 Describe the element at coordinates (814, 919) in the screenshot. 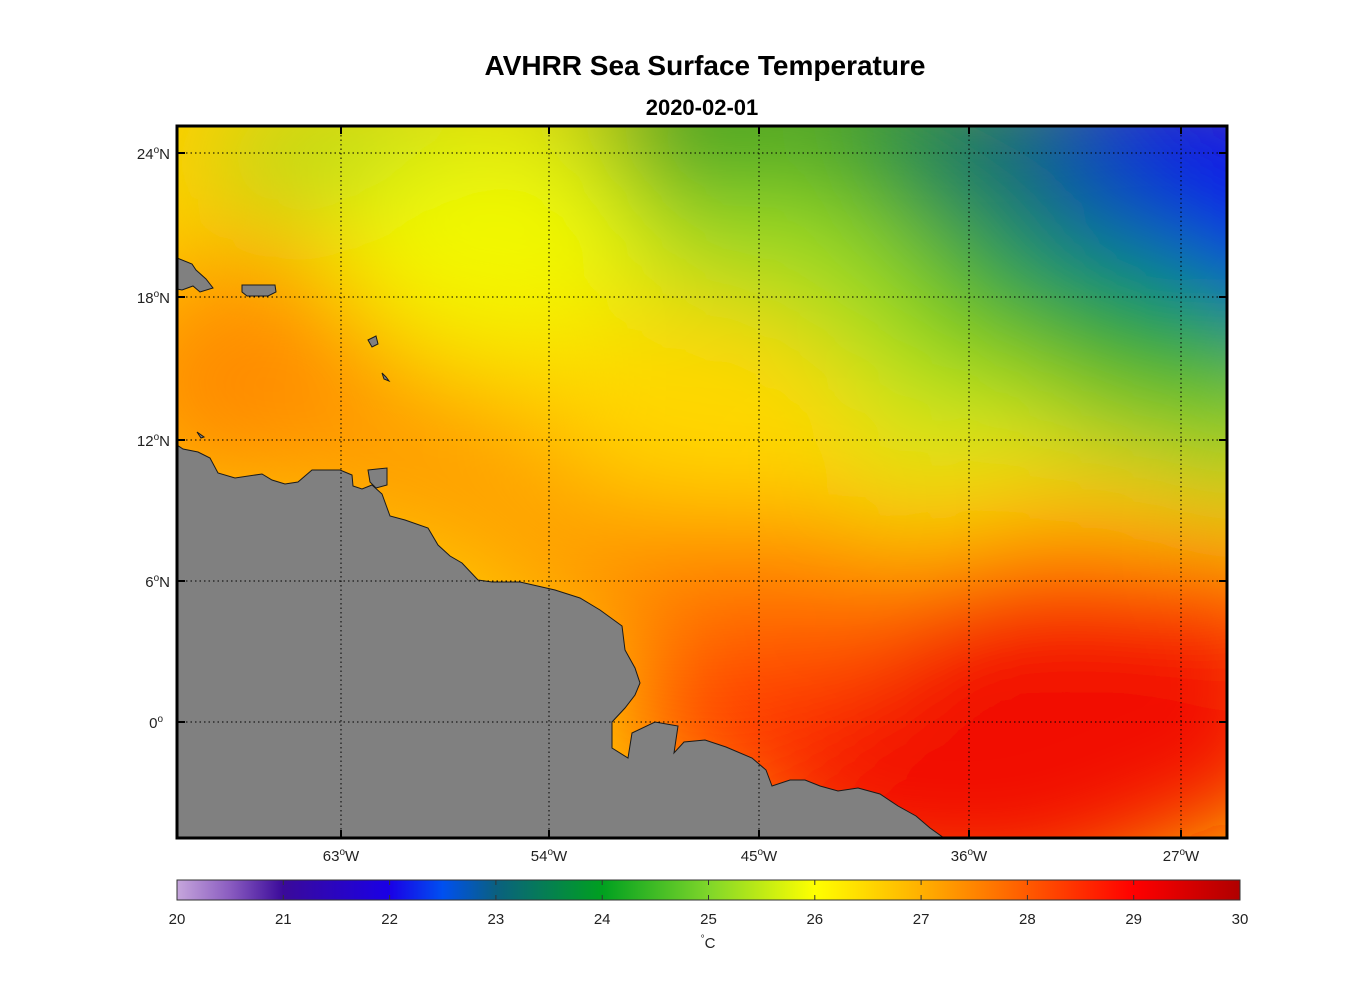

I see `colorbar-tick-label: 26` at that location.